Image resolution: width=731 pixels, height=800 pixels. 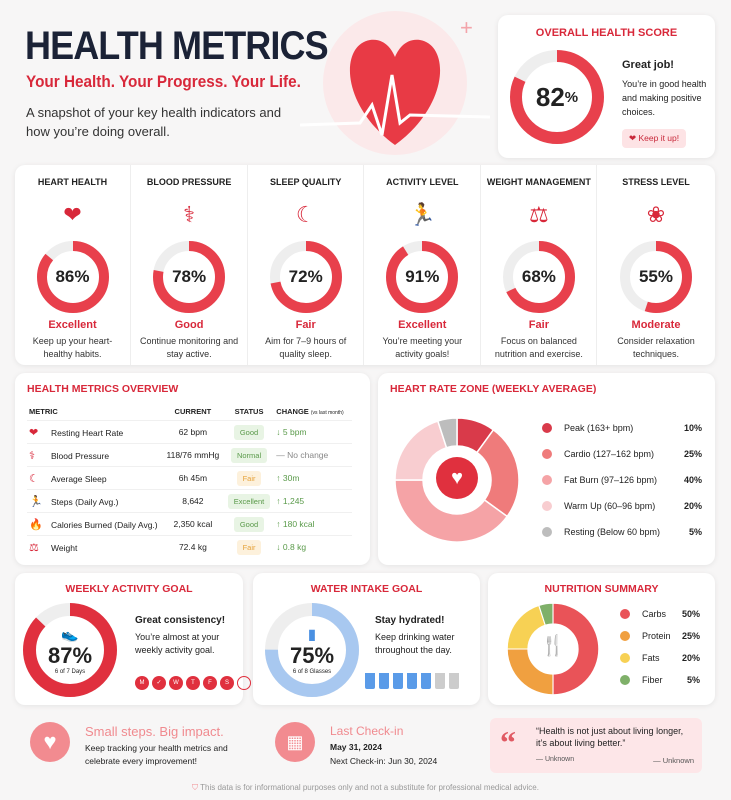 What do you see at coordinates (692, 480) in the screenshot?
I see `legend-value: 40%` at bounding box center [692, 480].